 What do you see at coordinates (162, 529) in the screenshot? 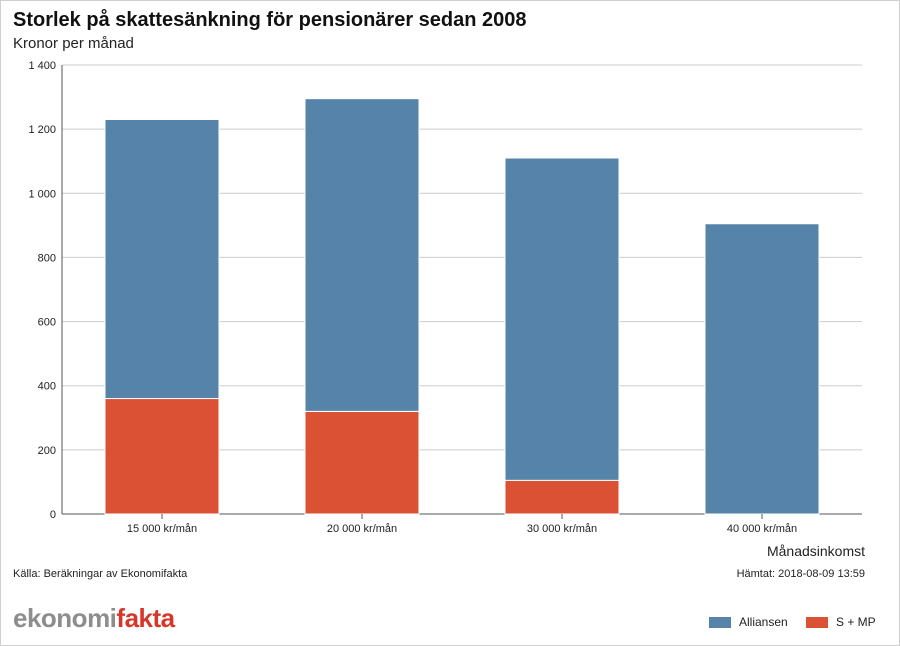
I see `x-tick-label: 15 000 kr/mån` at bounding box center [162, 529].